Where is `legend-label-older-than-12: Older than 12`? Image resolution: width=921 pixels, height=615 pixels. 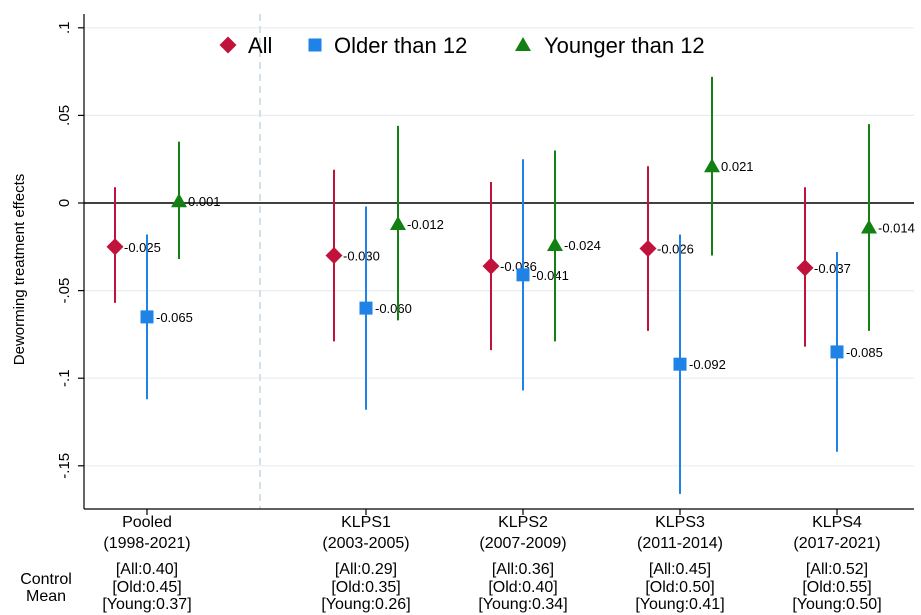
legend-label-older-than-12: Older than 12 is located at coordinates (400, 45).